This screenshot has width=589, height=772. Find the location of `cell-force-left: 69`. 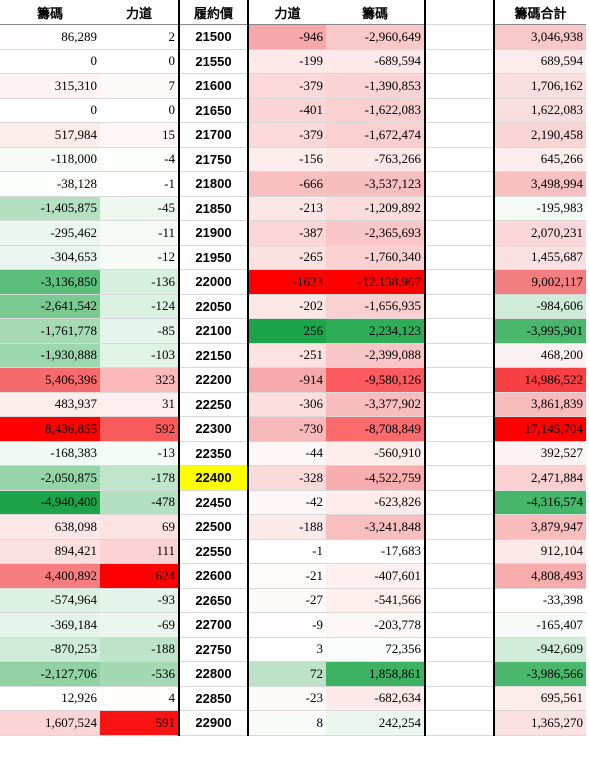

cell-force-left: 69 is located at coordinates (140, 527).